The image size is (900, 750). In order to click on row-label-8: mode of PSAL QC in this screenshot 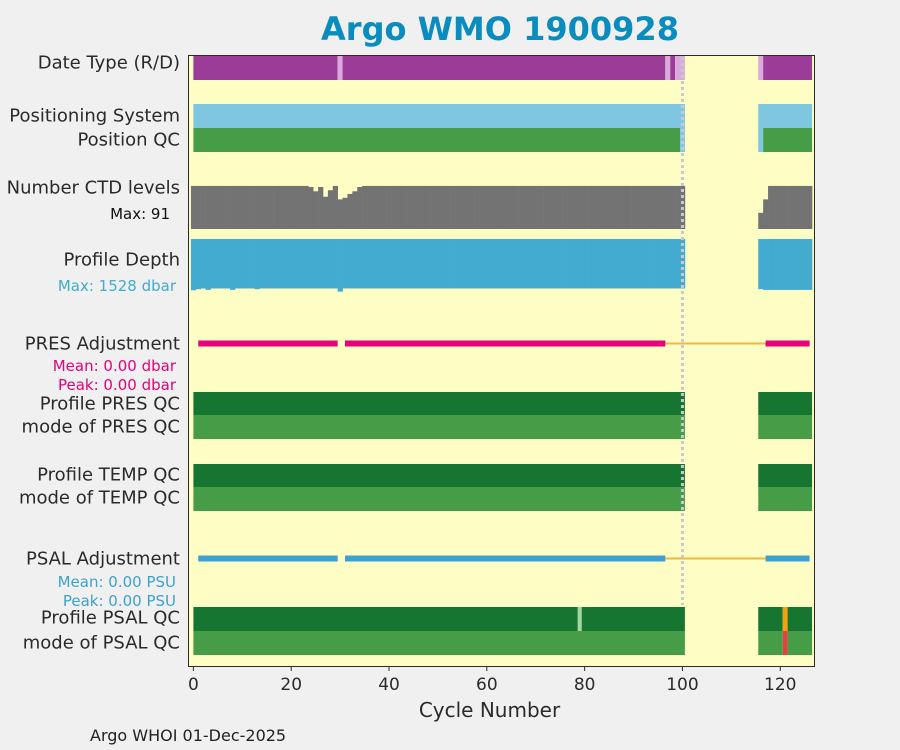, I will do `click(101, 643)`.